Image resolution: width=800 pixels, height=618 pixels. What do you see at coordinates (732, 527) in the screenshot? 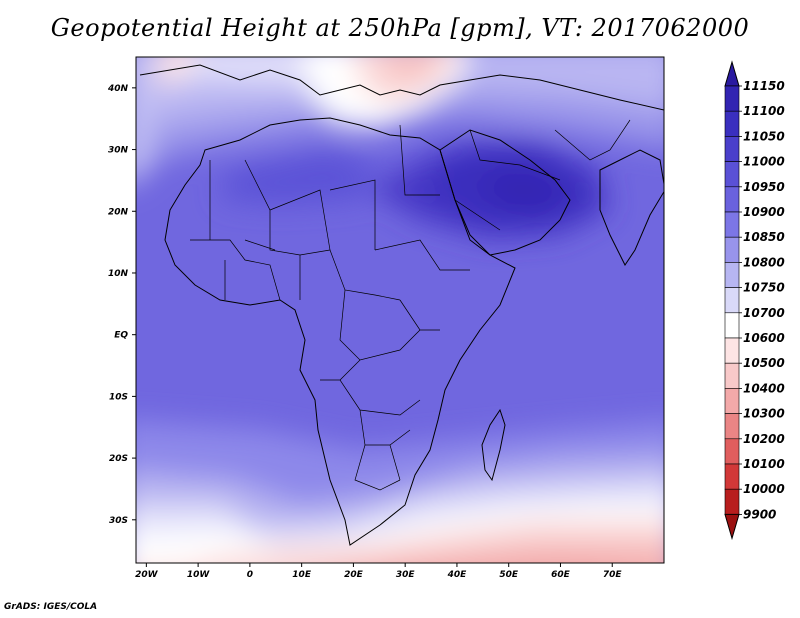
I see `colorbar-bottom-arrow` at bounding box center [732, 527].